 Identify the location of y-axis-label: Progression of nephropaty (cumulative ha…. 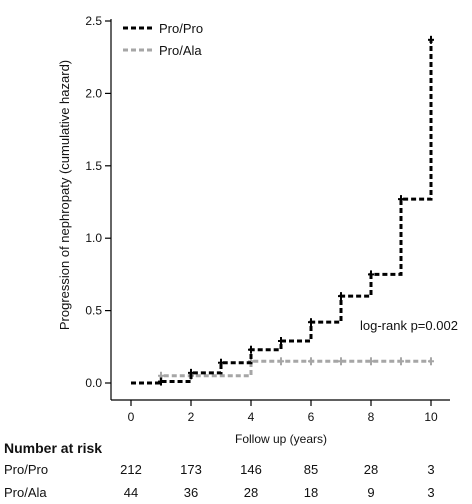
(64, 195).